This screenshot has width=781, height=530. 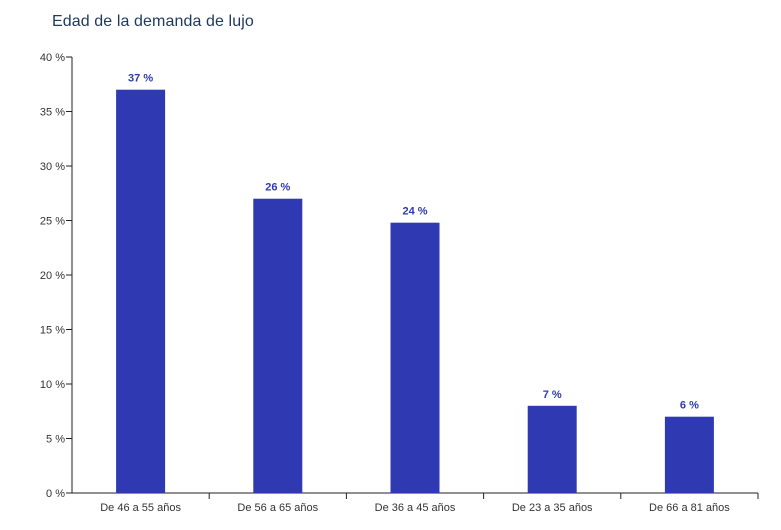 What do you see at coordinates (552, 395) in the screenshot?
I see `data-label: 7 %` at bounding box center [552, 395].